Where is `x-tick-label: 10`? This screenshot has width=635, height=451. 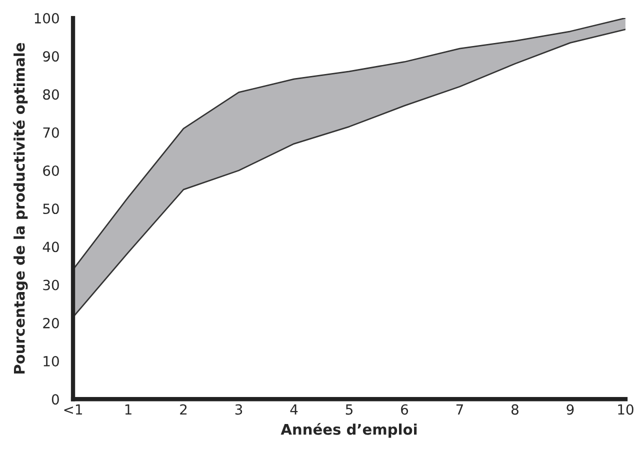
x-tick-label: 10 is located at coordinates (626, 409).